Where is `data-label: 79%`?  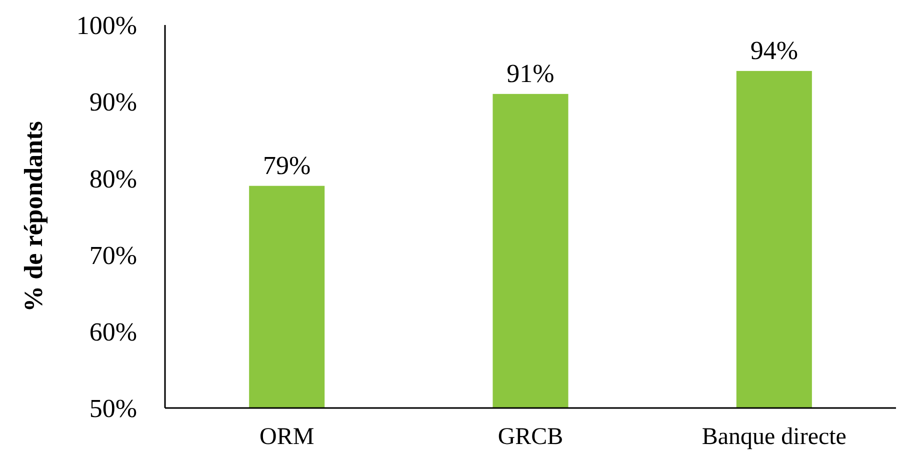 data-label: 79% is located at coordinates (286, 165).